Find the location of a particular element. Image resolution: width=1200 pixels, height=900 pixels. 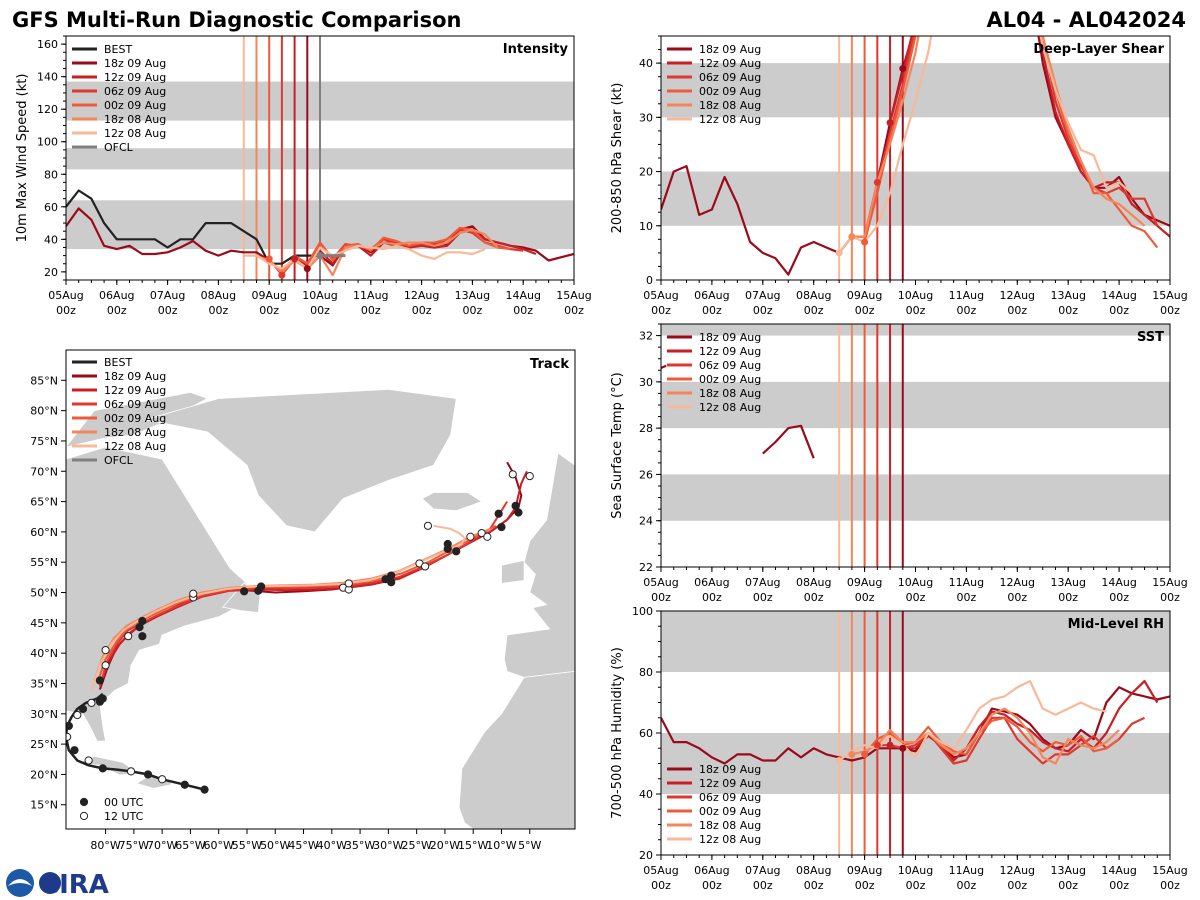

rh-xtick-label: 09Aug is located at coordinates (864, 870).